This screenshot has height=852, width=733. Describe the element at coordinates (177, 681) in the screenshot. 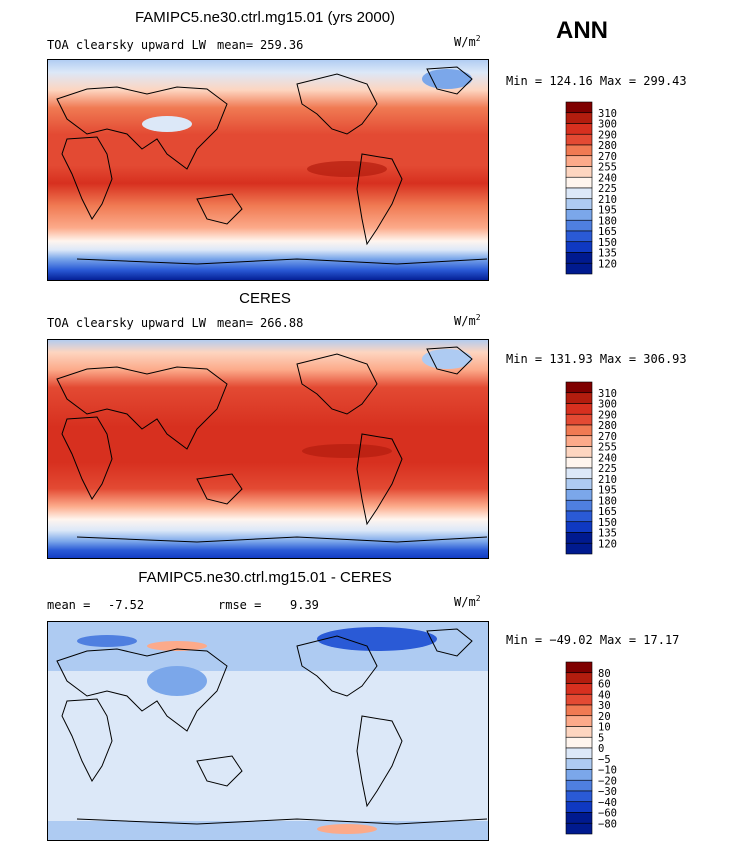

I see `panel-3-asia-bias` at that location.